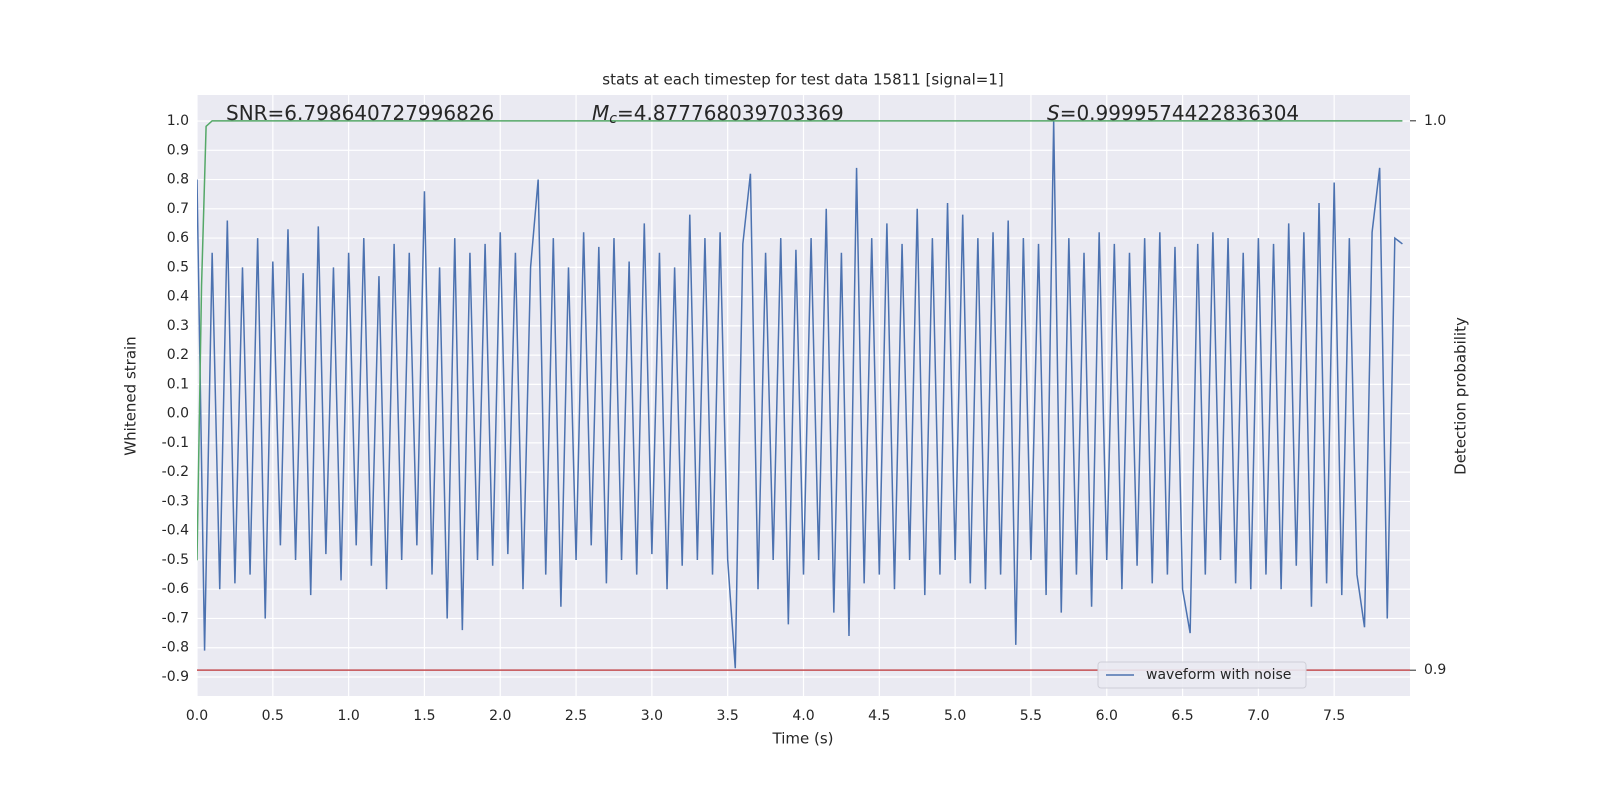 The width and height of the screenshot is (1600, 800). I want to click on annotation-text: SNR=6.798640727996826, so click(360, 113).